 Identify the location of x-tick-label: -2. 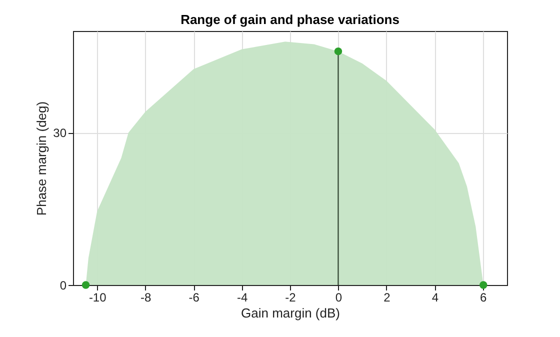
(290, 297).